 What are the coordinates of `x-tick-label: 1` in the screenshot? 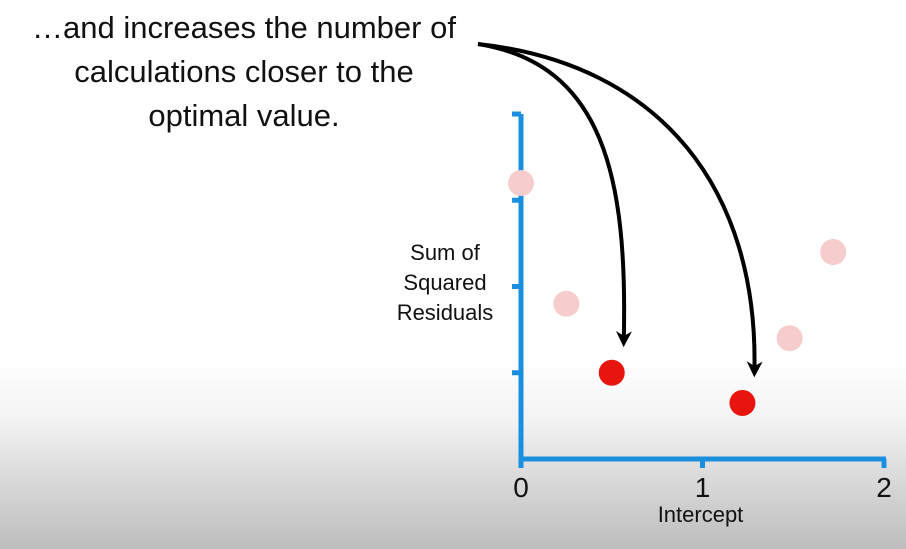 It's located at (703, 487).